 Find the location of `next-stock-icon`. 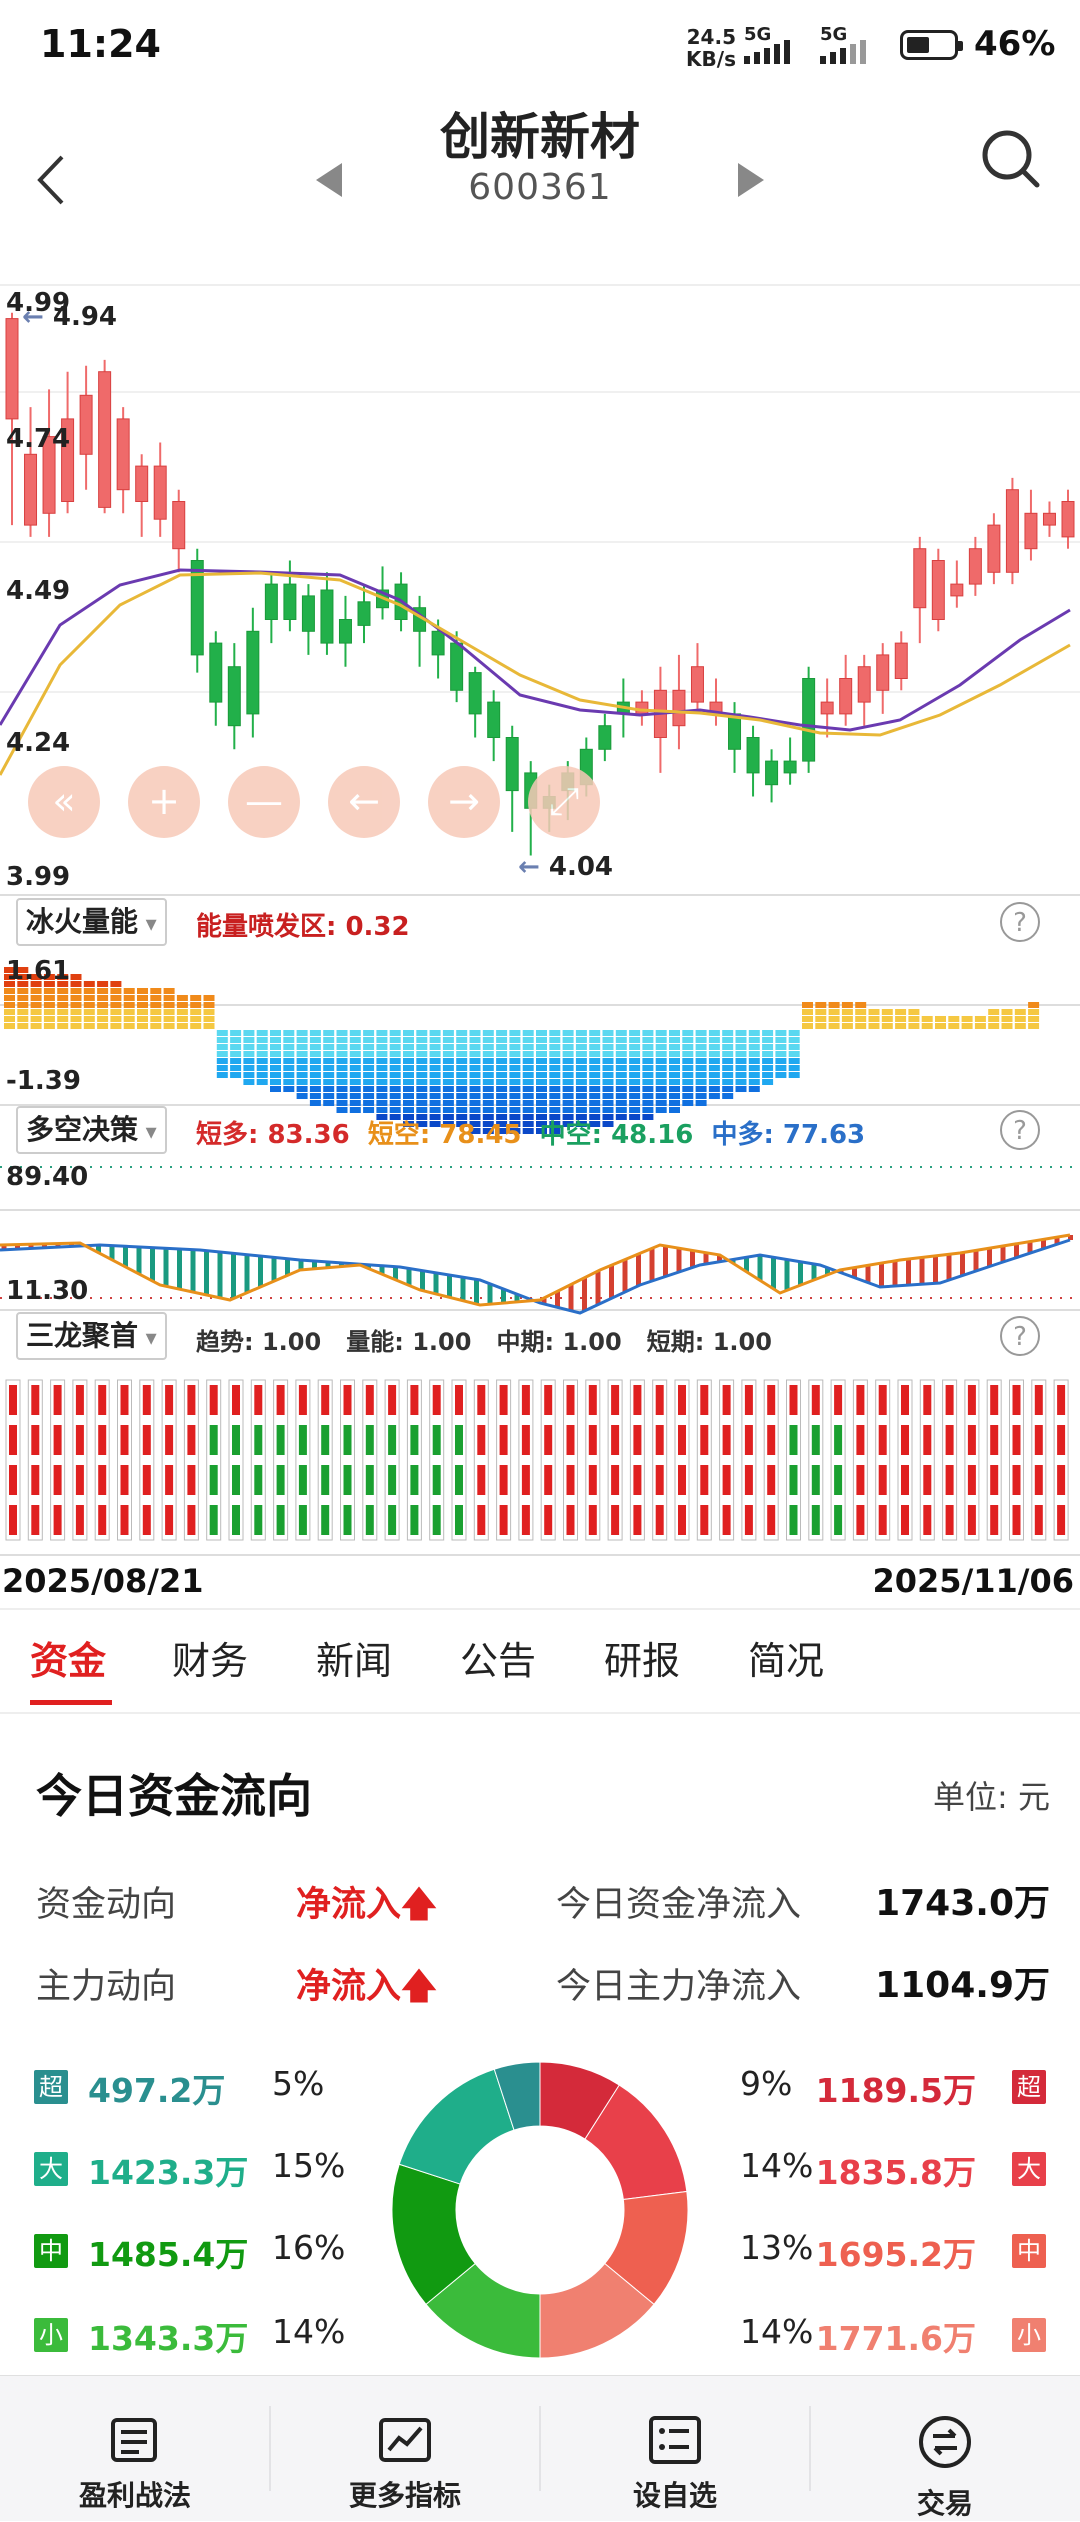

next-stock-icon is located at coordinates (750, 180).